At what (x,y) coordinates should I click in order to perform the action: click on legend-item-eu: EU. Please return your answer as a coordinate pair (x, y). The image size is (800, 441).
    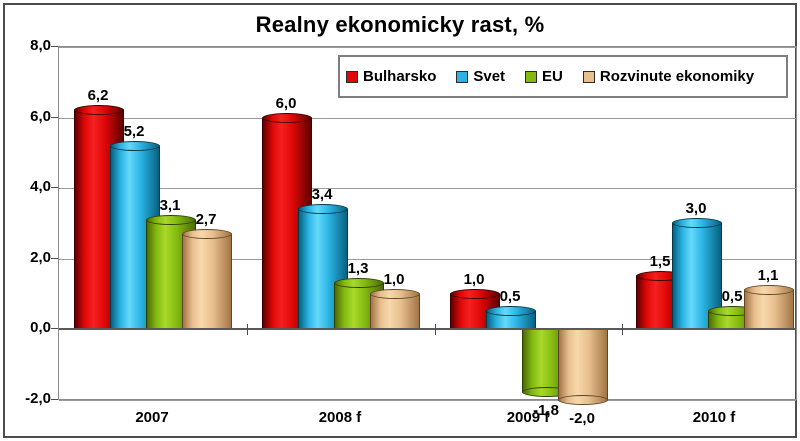
    Looking at the image, I should click on (544, 76).